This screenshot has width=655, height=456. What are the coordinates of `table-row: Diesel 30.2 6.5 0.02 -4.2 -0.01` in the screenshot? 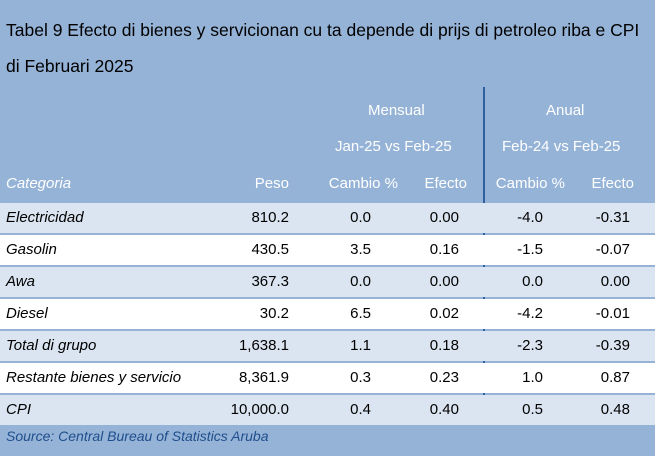 It's located at (327, 314).